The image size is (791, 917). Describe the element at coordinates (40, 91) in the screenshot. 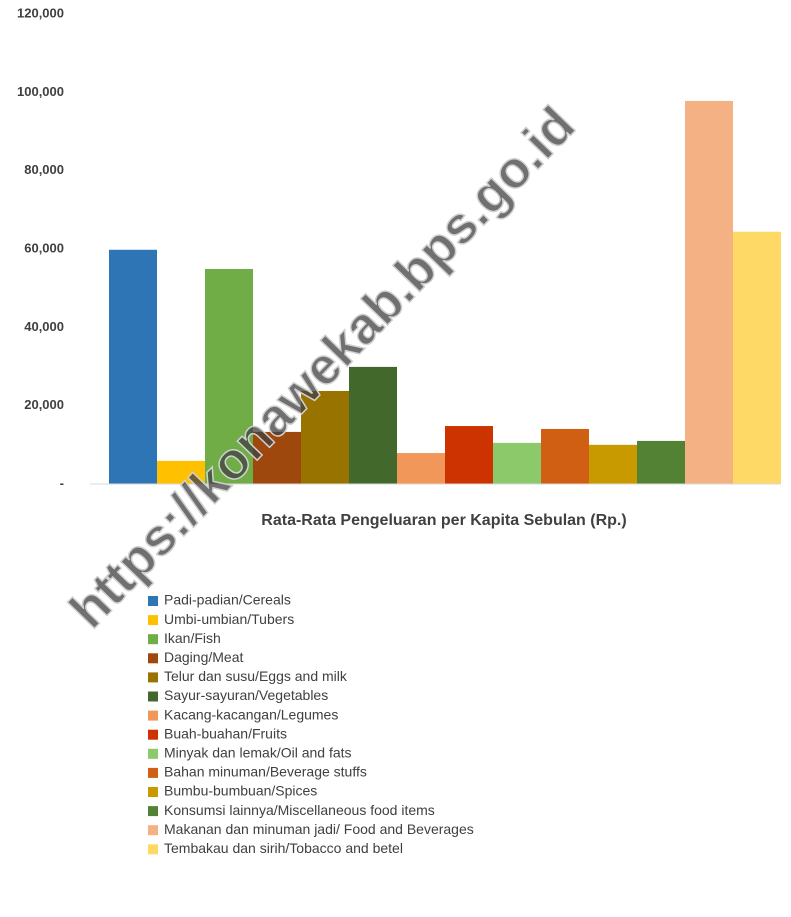

I see `y-tick-label: 100,000` at that location.